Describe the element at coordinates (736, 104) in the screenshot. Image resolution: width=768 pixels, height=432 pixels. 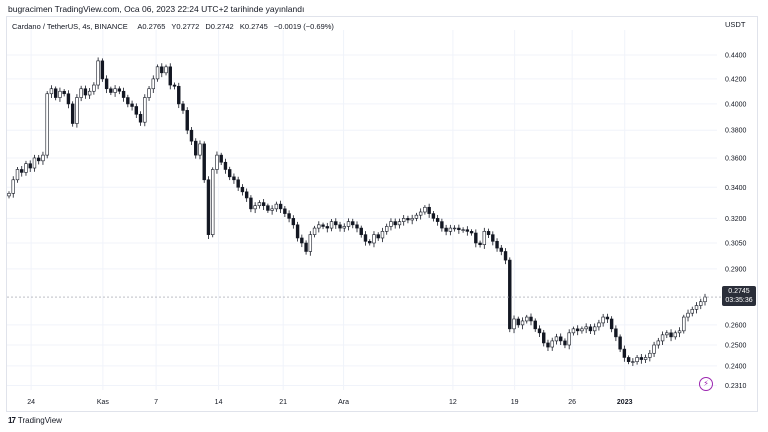
I see `y-tick-label: 0.4000` at that location.